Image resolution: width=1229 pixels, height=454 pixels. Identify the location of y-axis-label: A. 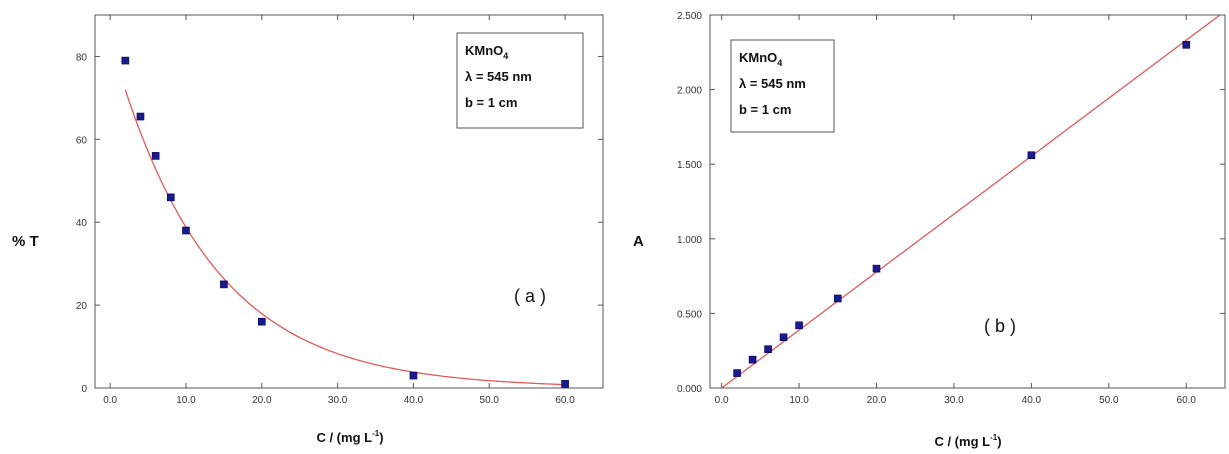
(638, 241).